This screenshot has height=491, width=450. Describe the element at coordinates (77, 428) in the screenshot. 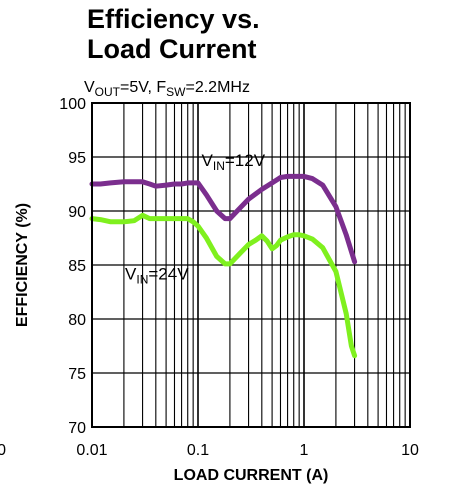

I see `y-tick-label: 70` at that location.